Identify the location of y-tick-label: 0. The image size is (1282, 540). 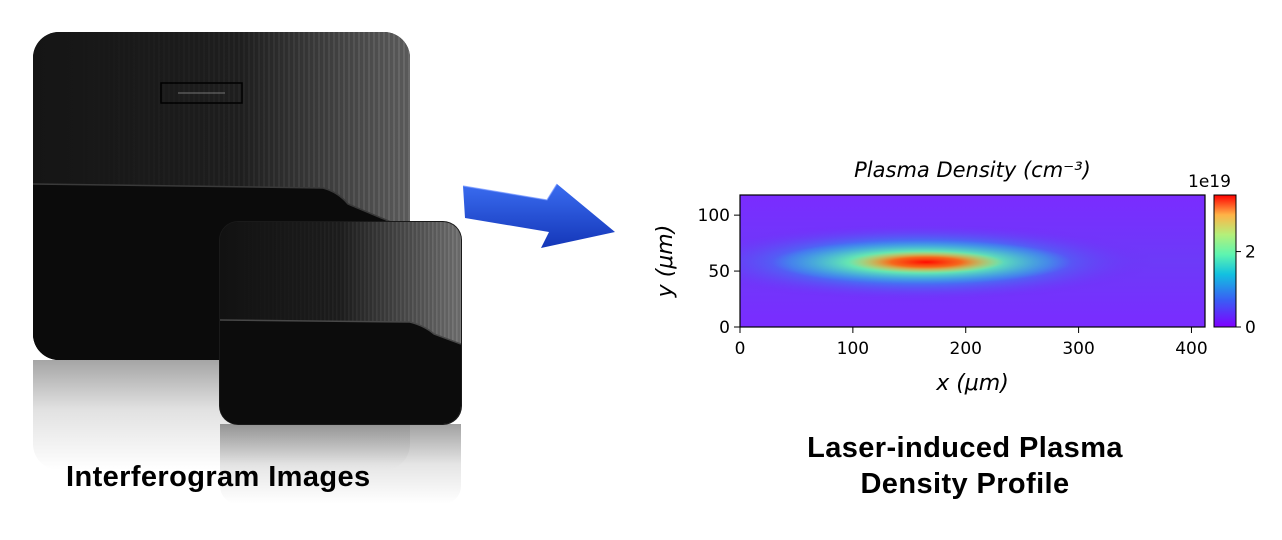
(724, 328).